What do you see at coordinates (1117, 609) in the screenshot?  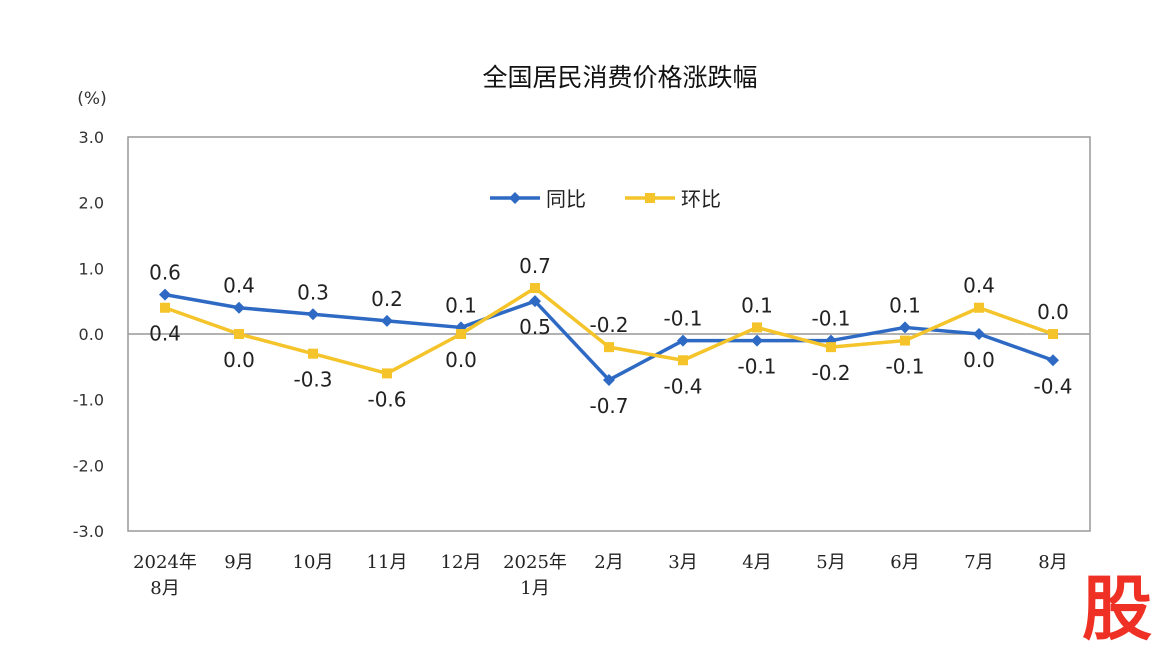 I see `watermark-logo: 股` at bounding box center [1117, 609].